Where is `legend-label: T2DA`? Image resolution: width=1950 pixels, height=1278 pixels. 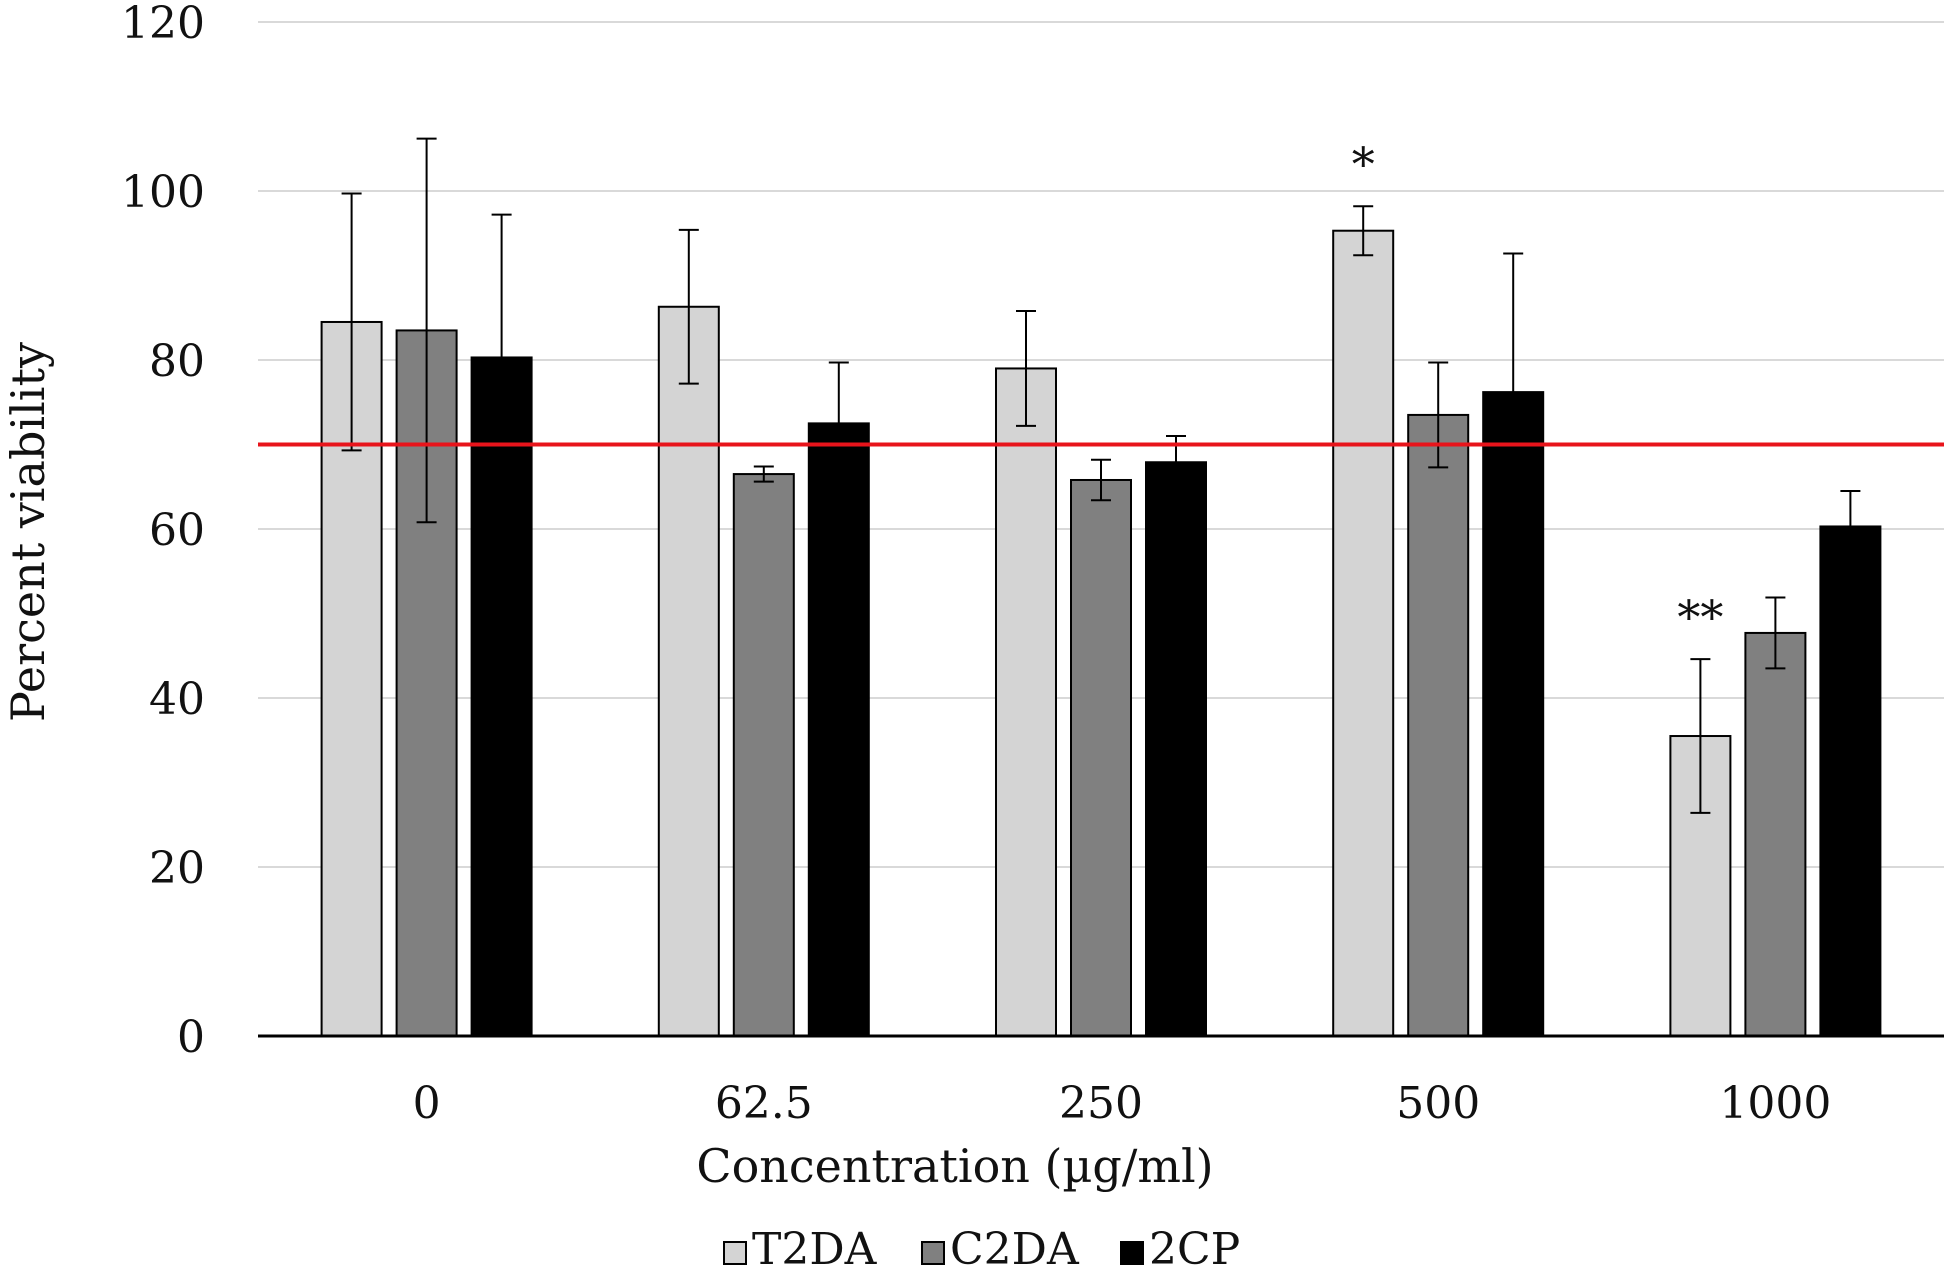 legend-label: T2DA is located at coordinates (815, 1248).